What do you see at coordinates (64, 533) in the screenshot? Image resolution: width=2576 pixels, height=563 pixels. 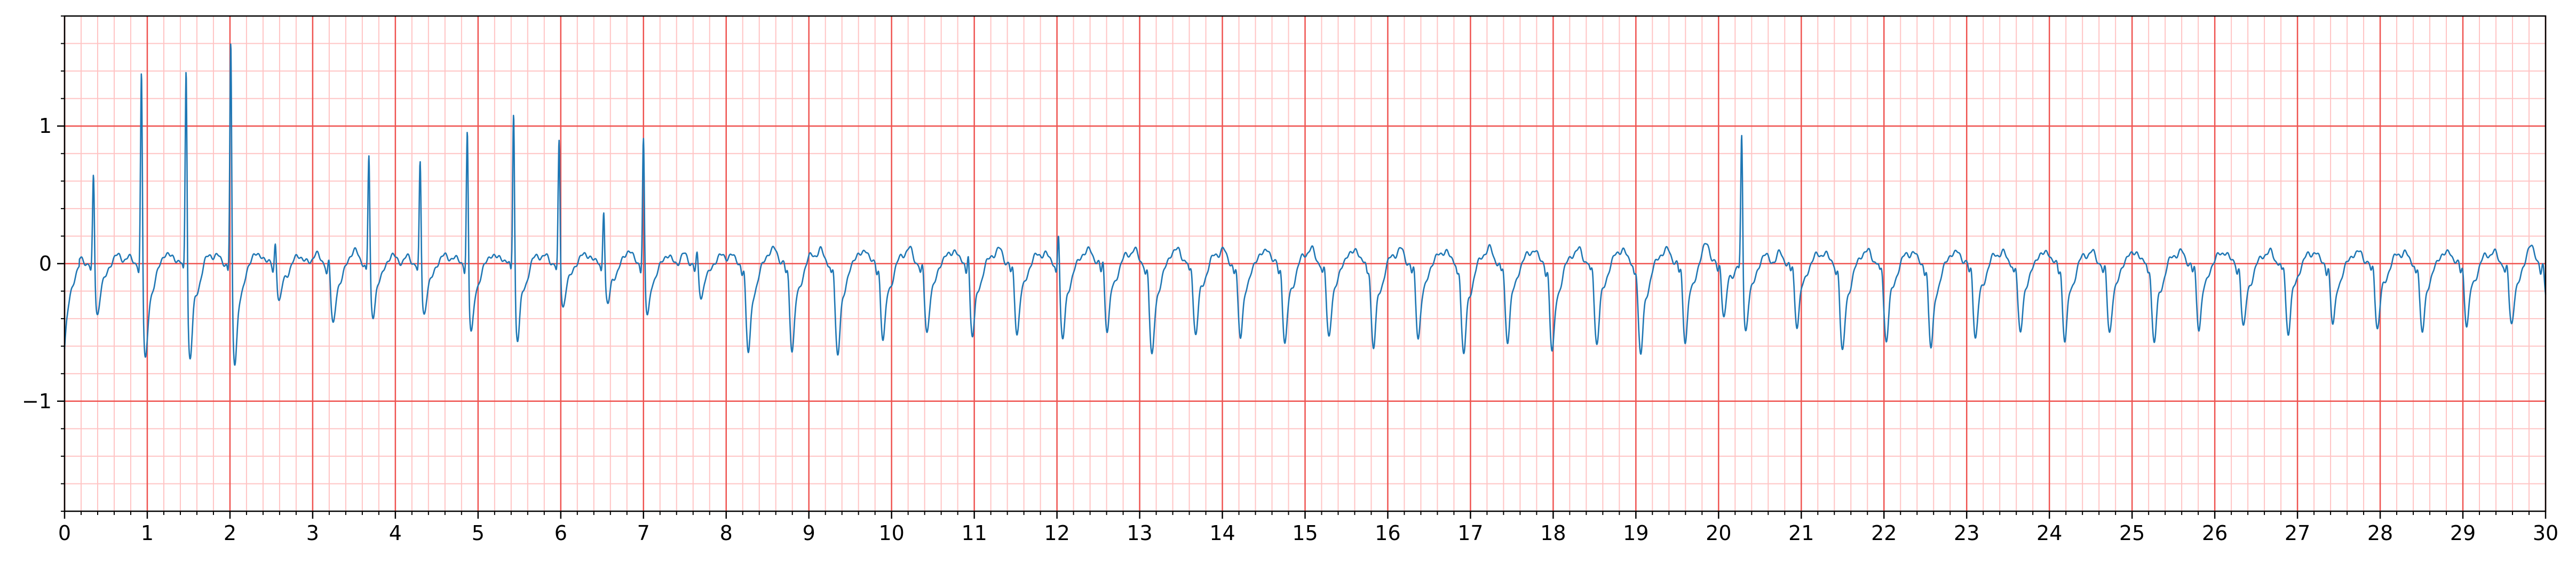 I see `x-tick-label: 0` at bounding box center [64, 533].